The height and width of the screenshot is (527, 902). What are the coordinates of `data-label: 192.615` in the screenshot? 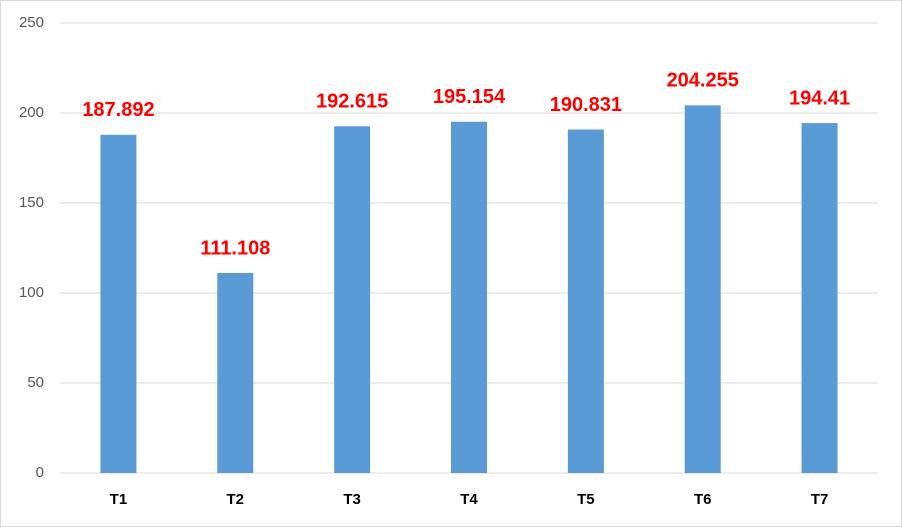 It's located at (352, 102).